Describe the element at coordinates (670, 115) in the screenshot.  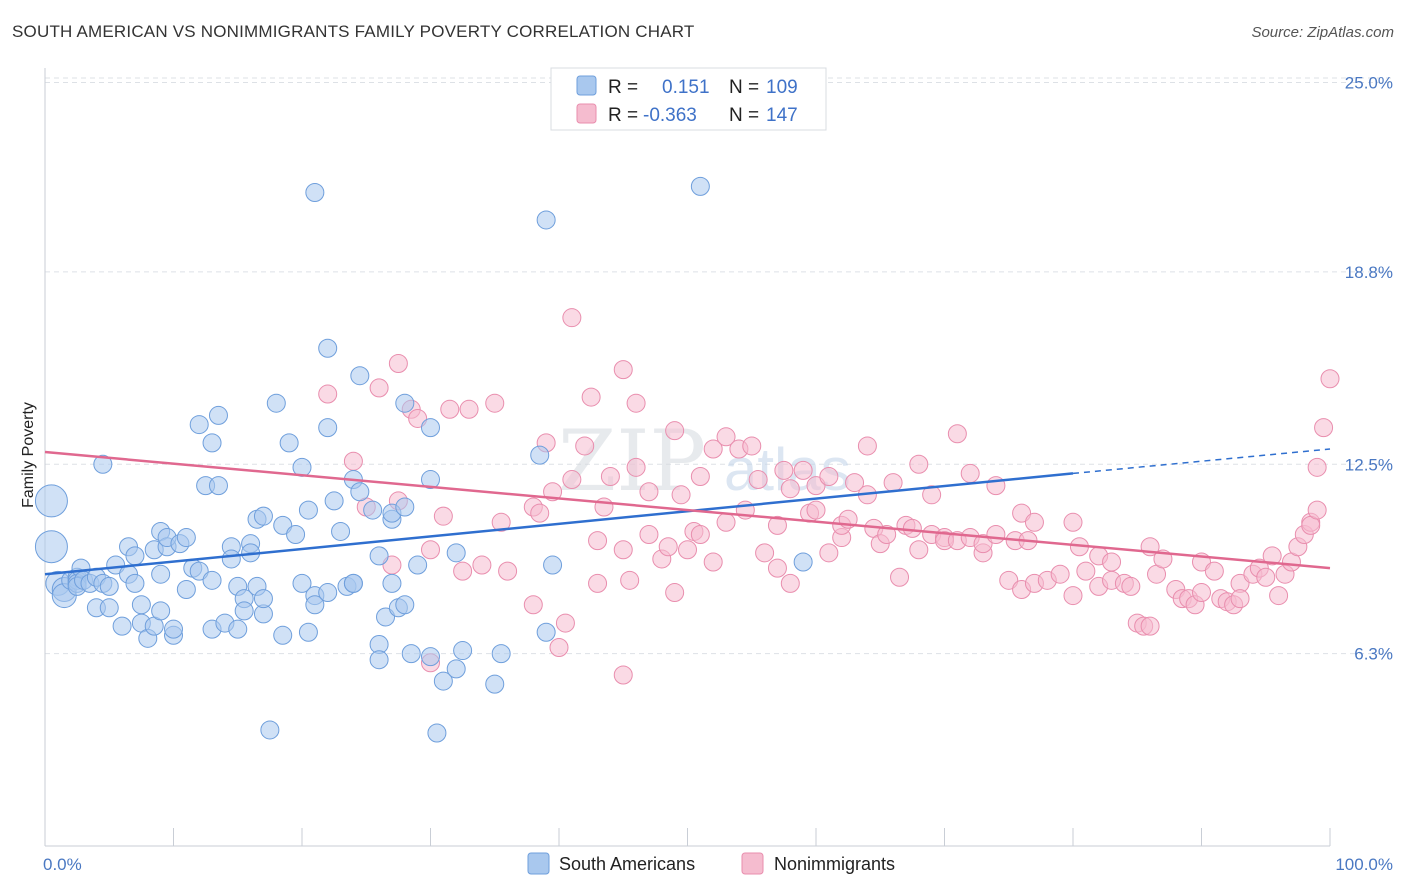
I see `legend-r-value-2: -0.363` at that location.